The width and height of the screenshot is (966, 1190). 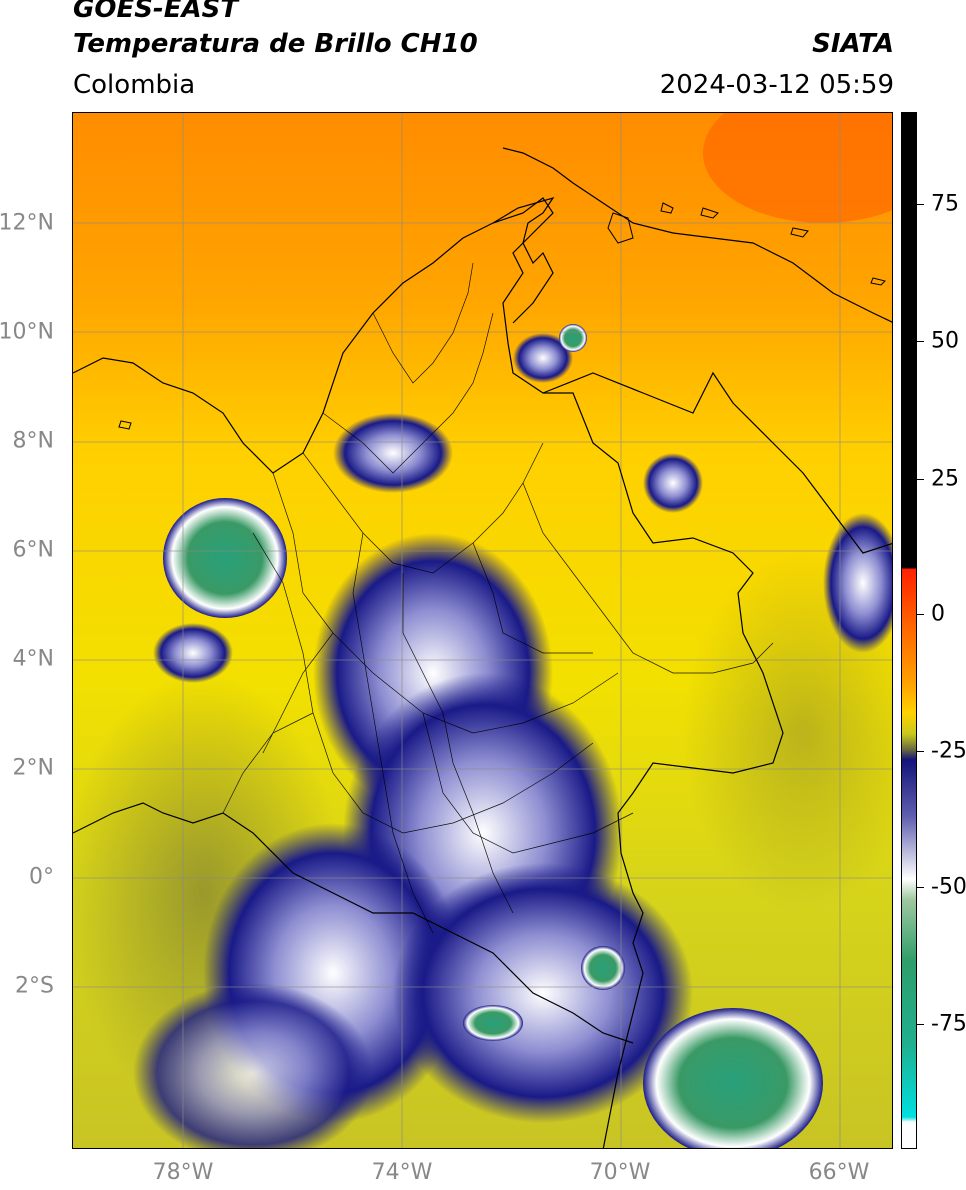 I want to click on lon-tick-70w: 70°W, so click(x=620, y=1172).